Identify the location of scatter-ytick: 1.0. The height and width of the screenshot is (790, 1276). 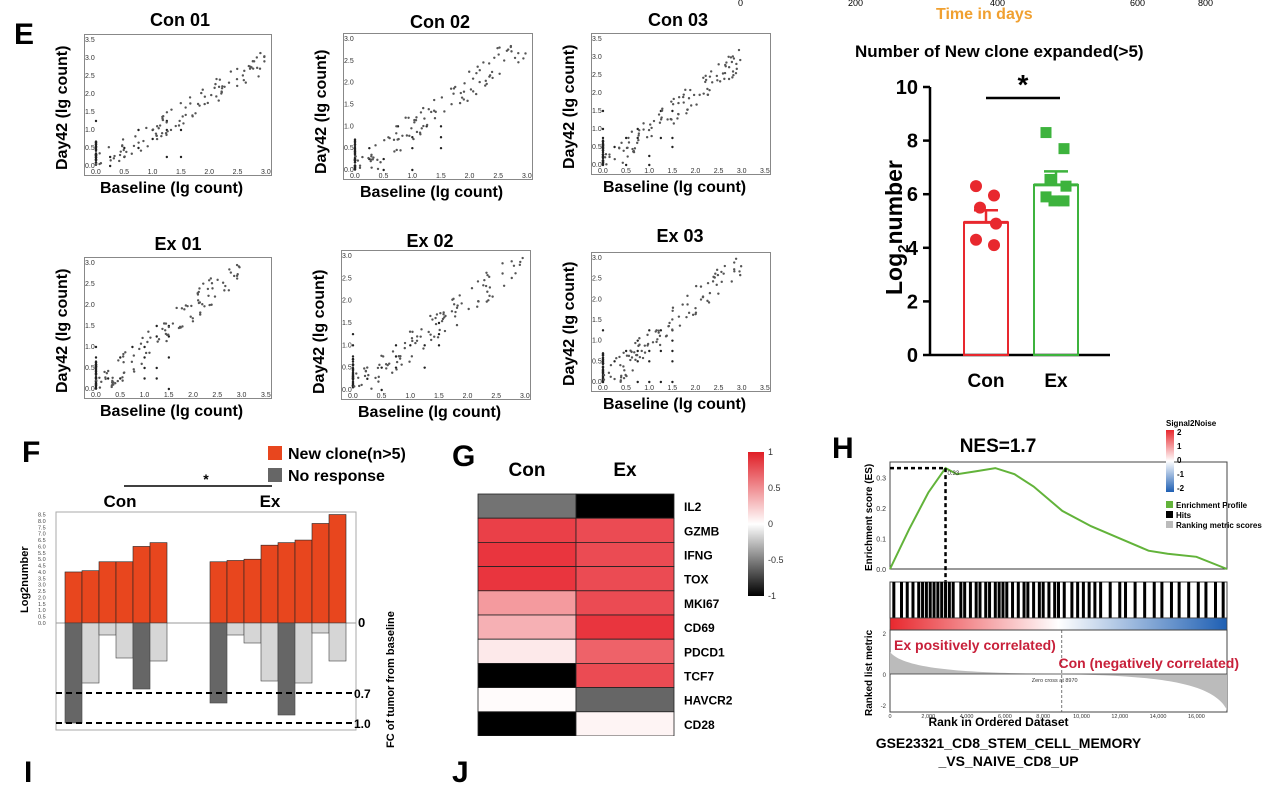
(347, 345).